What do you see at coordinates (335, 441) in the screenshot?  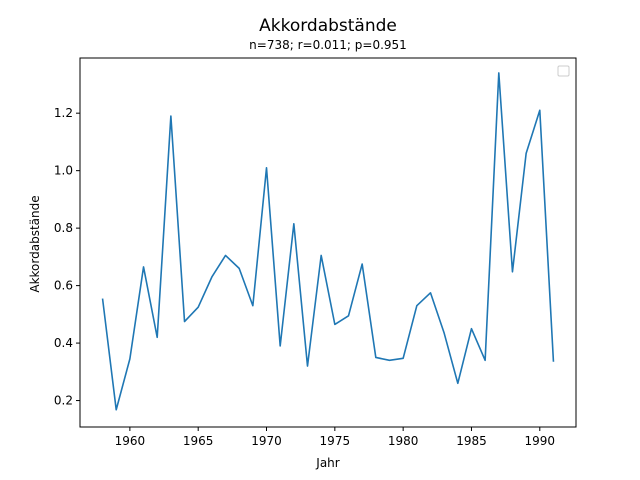 I see `x-tick-label-1975: 1975` at bounding box center [335, 441].